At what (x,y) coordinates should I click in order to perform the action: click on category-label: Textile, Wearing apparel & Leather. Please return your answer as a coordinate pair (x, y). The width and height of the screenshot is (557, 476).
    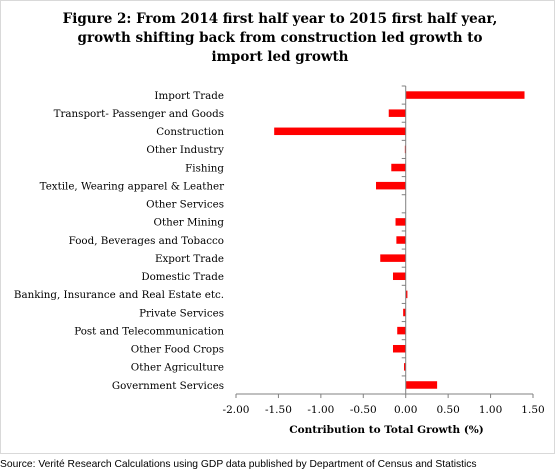
    Looking at the image, I should click on (132, 186).